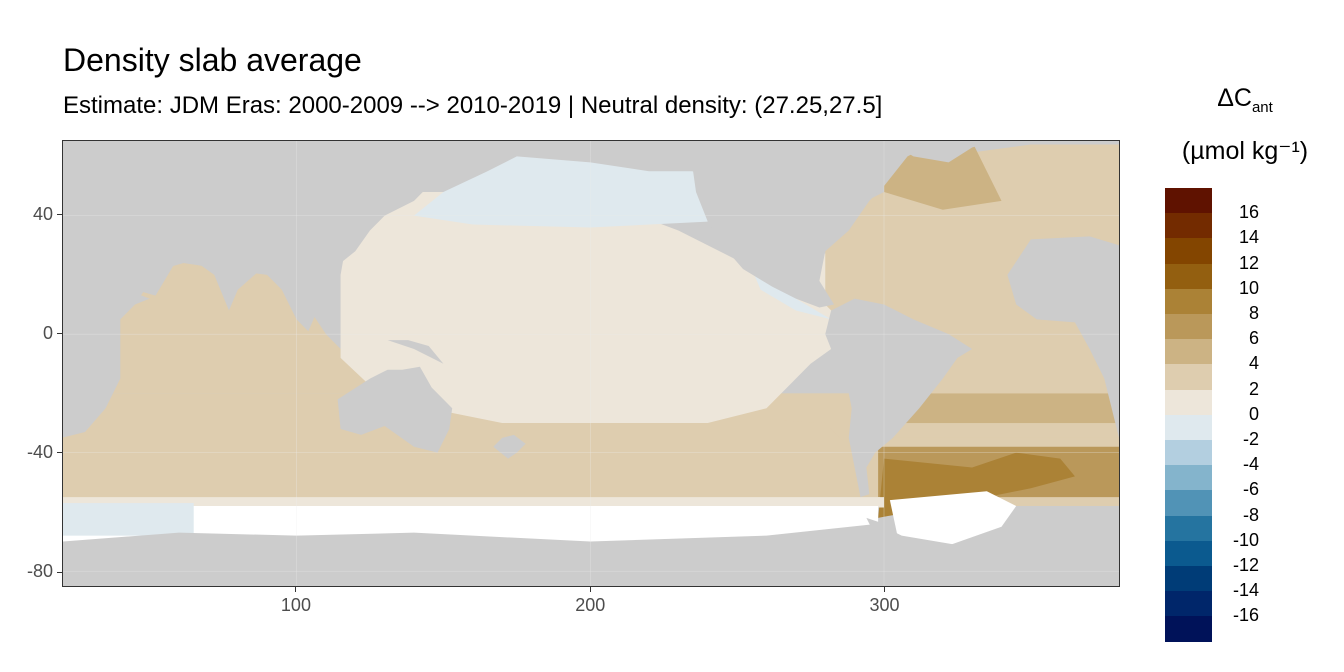 The height and width of the screenshot is (672, 1344). I want to click on south-america, so click(899, 398).